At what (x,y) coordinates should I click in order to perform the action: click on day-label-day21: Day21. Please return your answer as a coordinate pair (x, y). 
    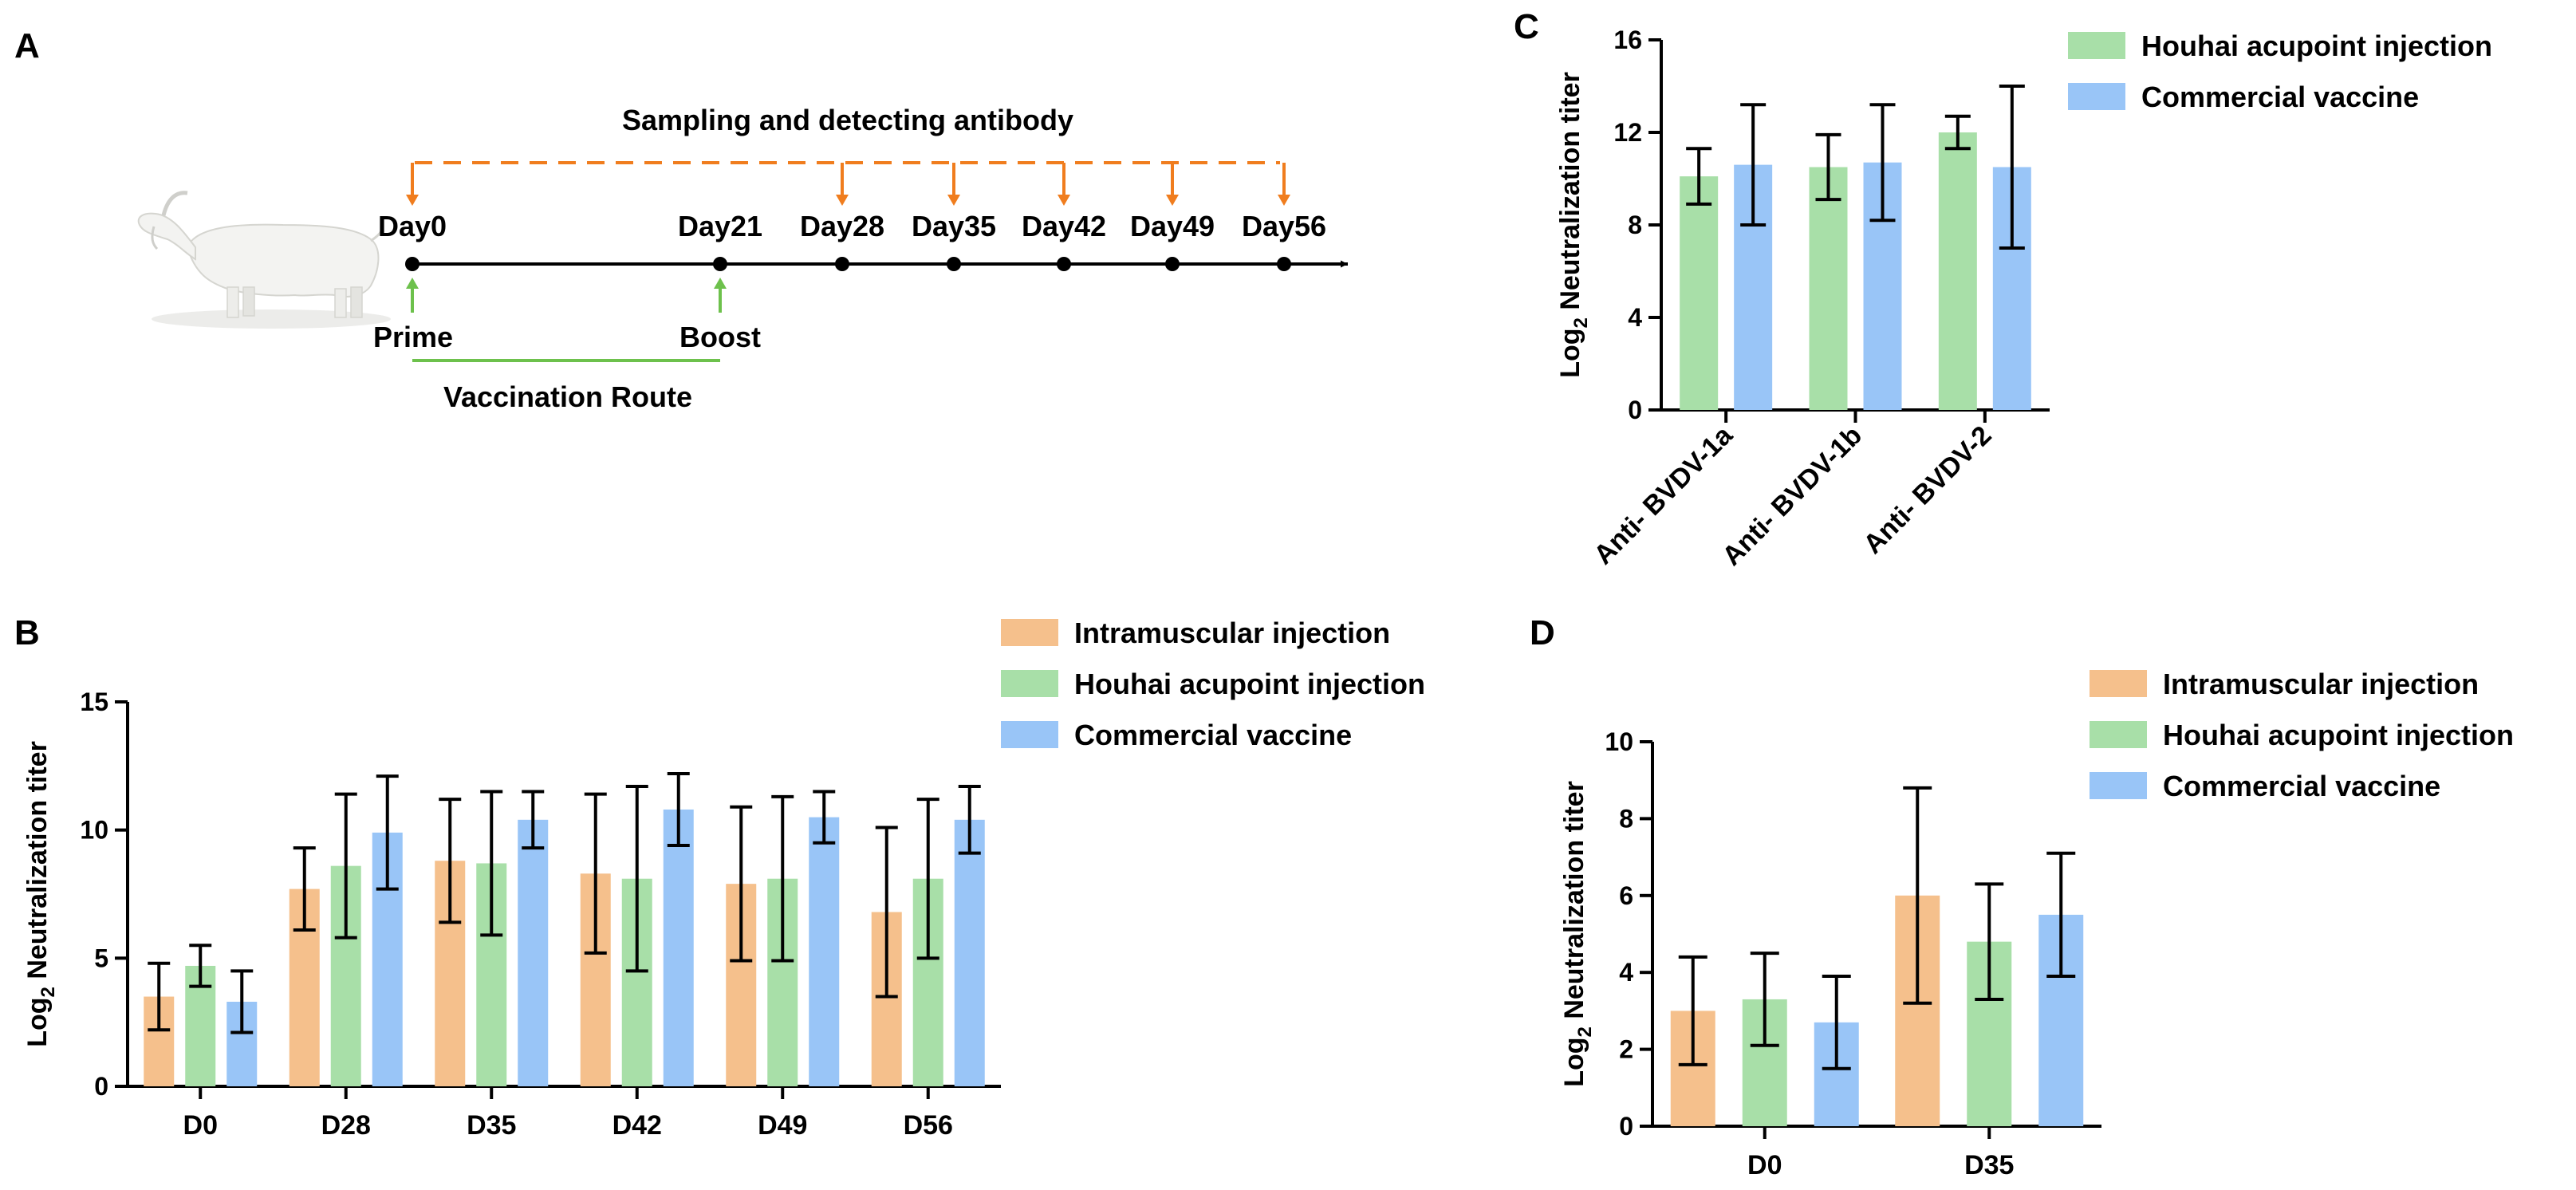
    Looking at the image, I should click on (720, 226).